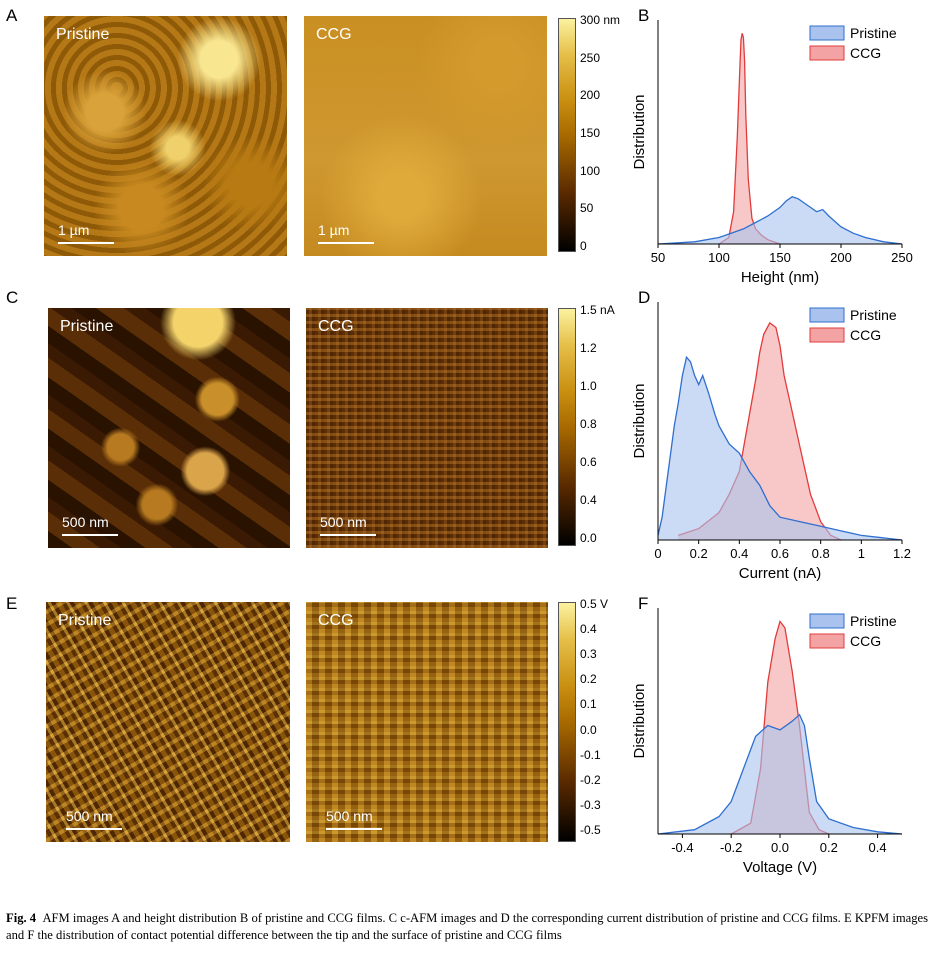 The image size is (934, 971). What do you see at coordinates (334, 34) in the screenshot?
I see `afm-label-ccg: CCG` at bounding box center [334, 34].